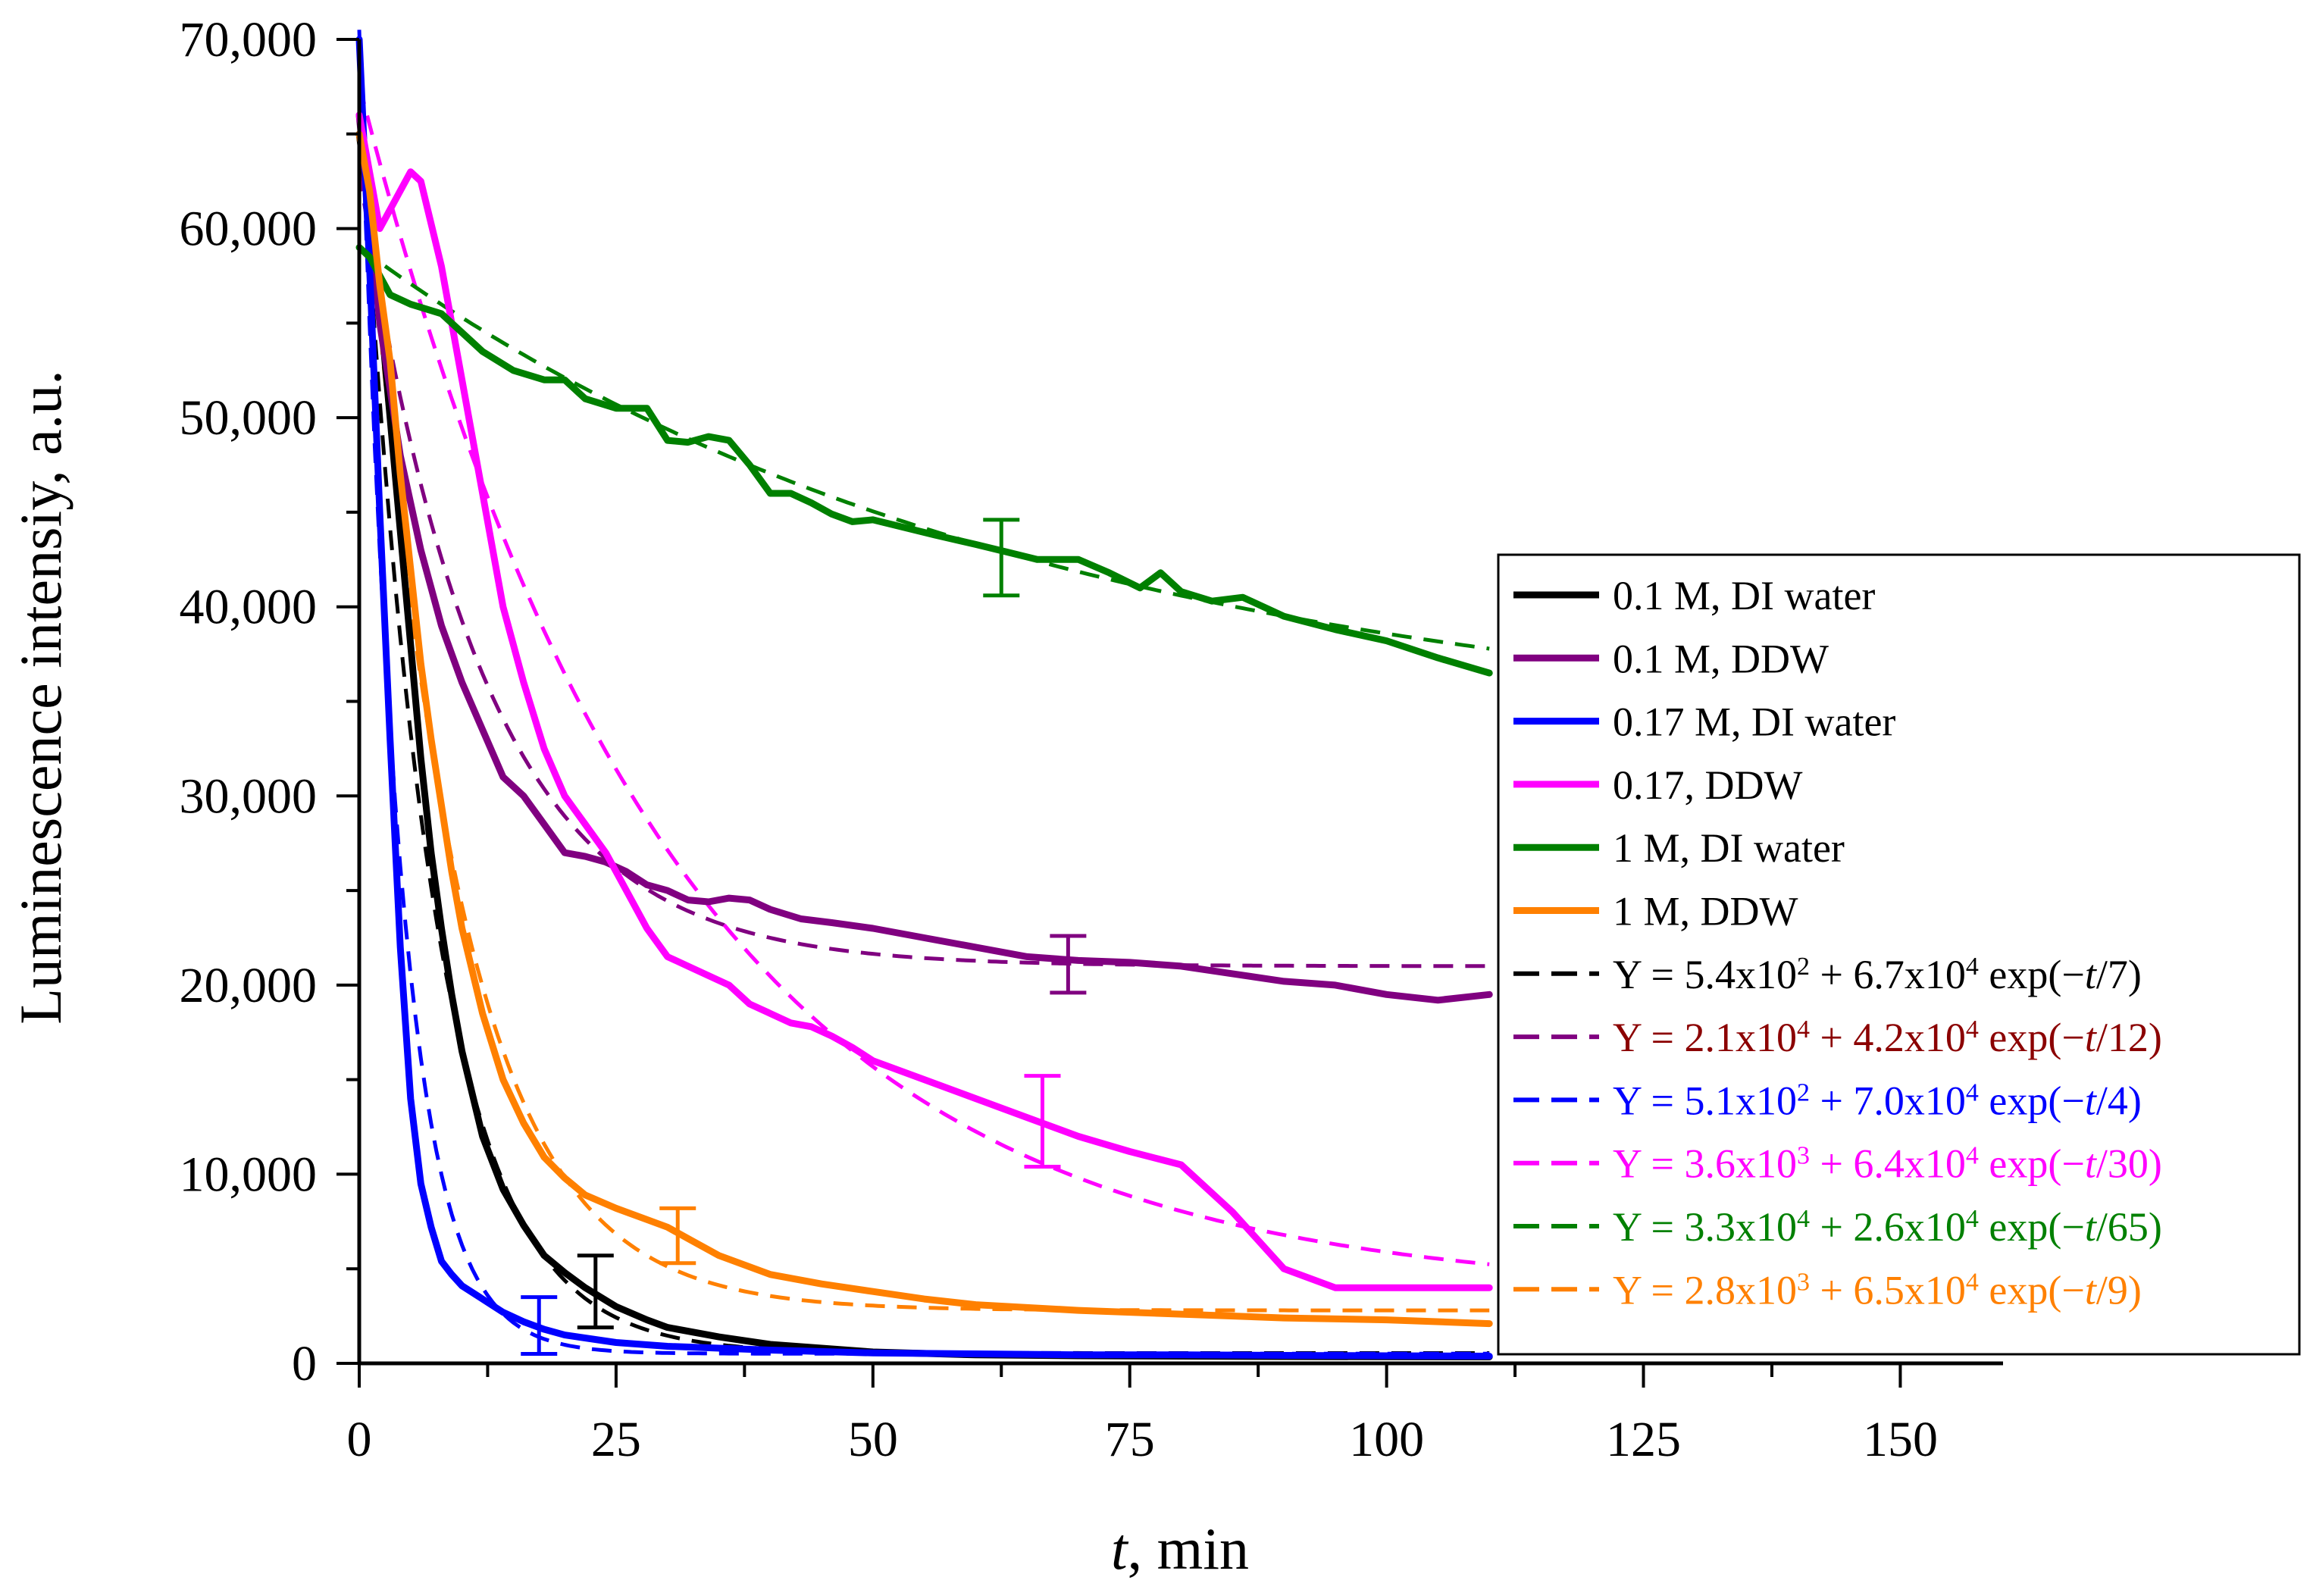 This screenshot has width=2313, height=1596. I want to click on error-bar-1-m-ddw, so click(677, 1236).